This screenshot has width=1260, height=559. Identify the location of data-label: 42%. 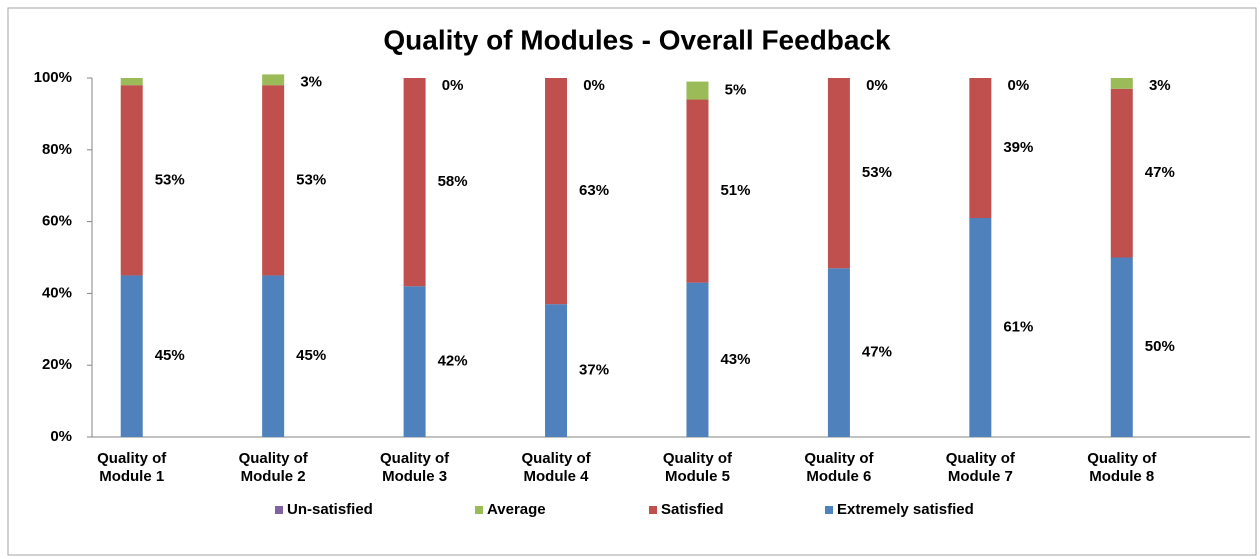
(453, 361).